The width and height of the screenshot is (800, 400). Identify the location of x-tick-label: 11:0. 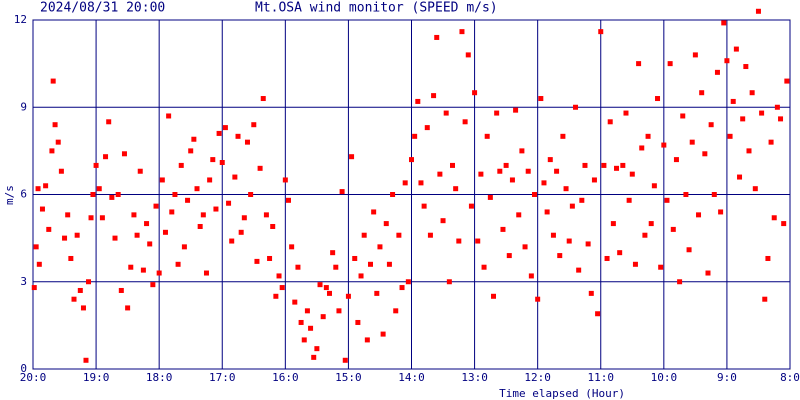
(601, 377).